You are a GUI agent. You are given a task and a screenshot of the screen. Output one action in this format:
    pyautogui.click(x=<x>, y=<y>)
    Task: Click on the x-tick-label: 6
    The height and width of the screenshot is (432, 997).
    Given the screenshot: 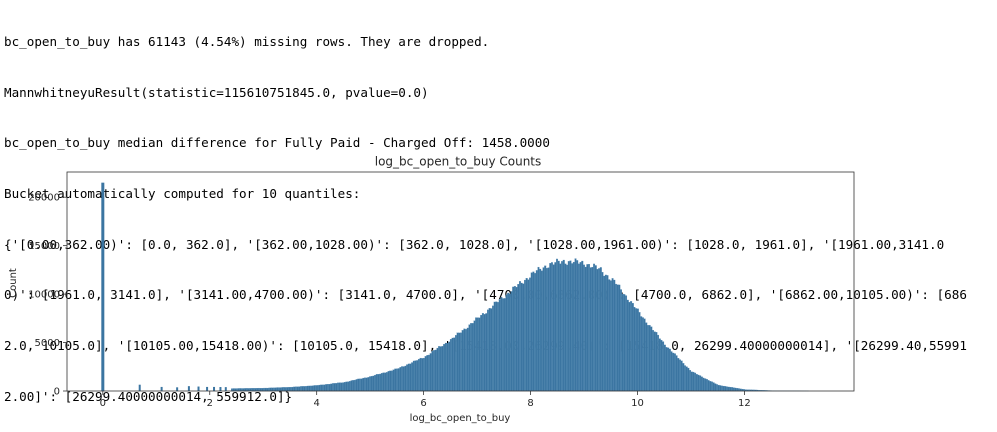 What is the action you would take?
    pyautogui.click(x=423, y=403)
    